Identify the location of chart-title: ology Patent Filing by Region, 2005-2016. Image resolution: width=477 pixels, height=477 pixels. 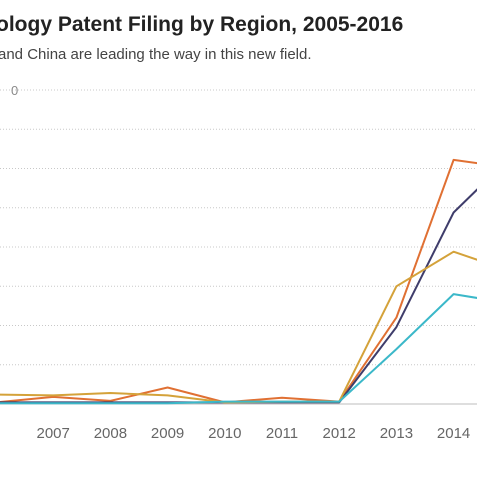
(202, 24).